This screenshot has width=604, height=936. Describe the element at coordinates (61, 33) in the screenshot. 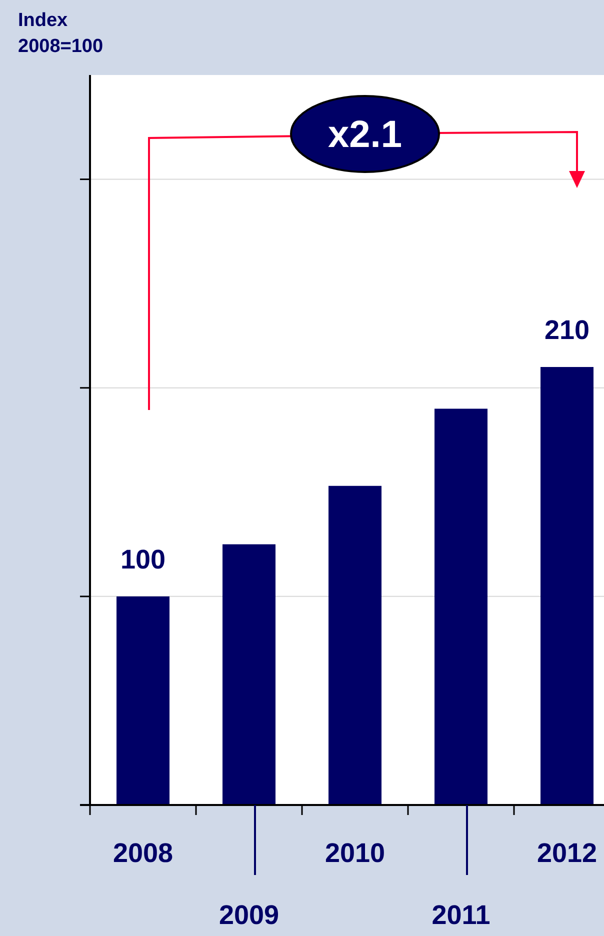

I see `y-axis-title: Index 2008=100` at that location.